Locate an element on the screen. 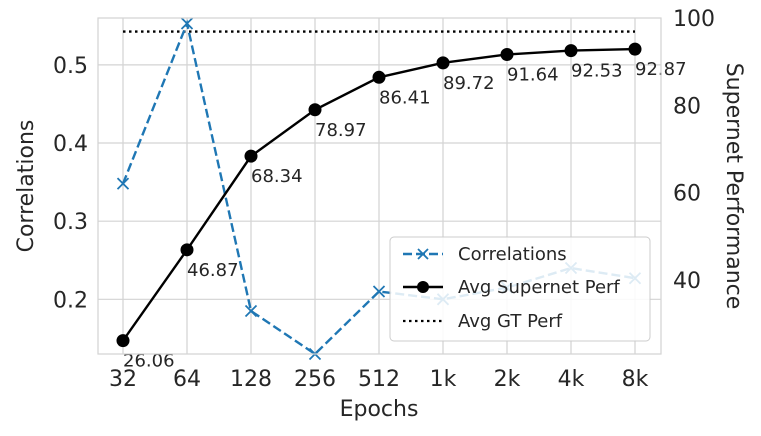 This screenshot has width=761, height=436. x-tick-label: 4k is located at coordinates (571, 379).